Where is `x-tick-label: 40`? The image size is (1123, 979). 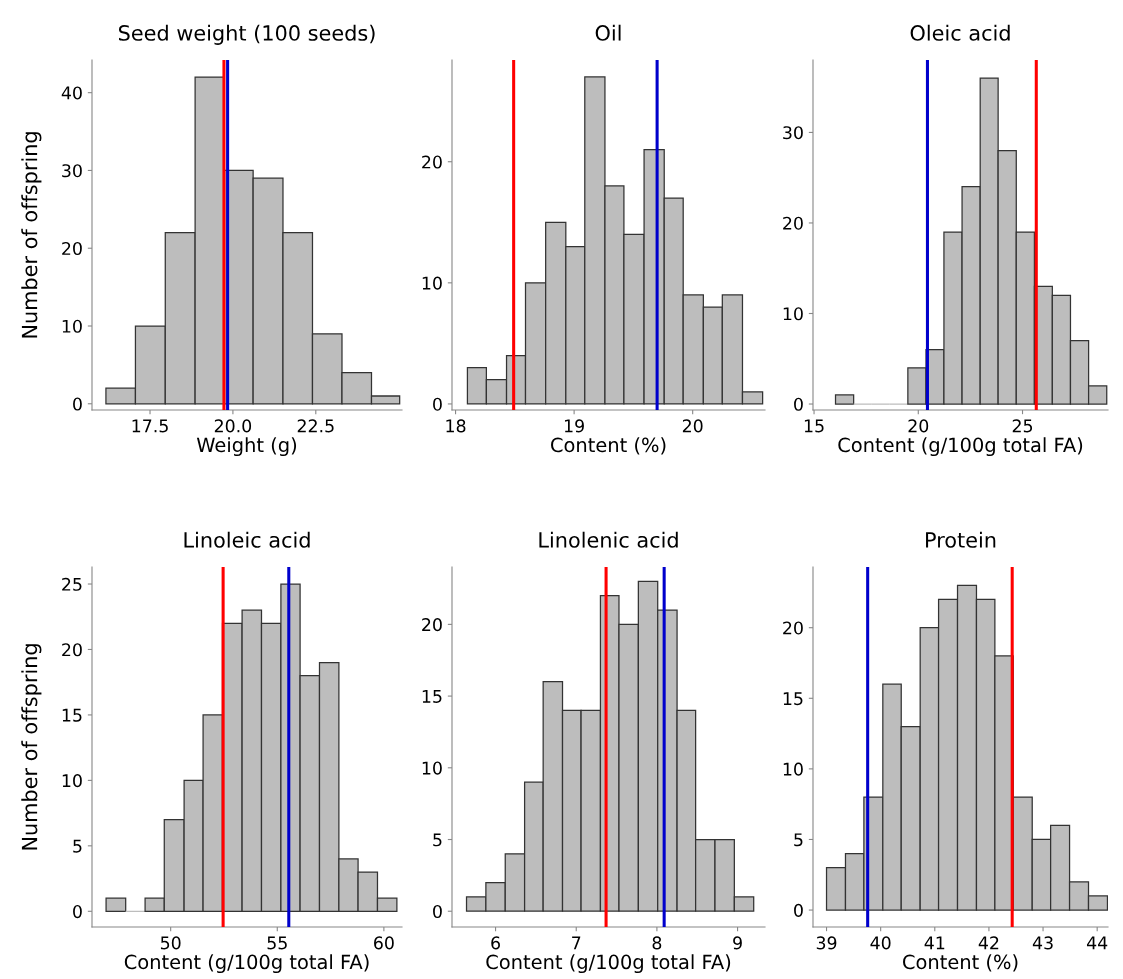 x-tick-label: 40 is located at coordinates (880, 943).